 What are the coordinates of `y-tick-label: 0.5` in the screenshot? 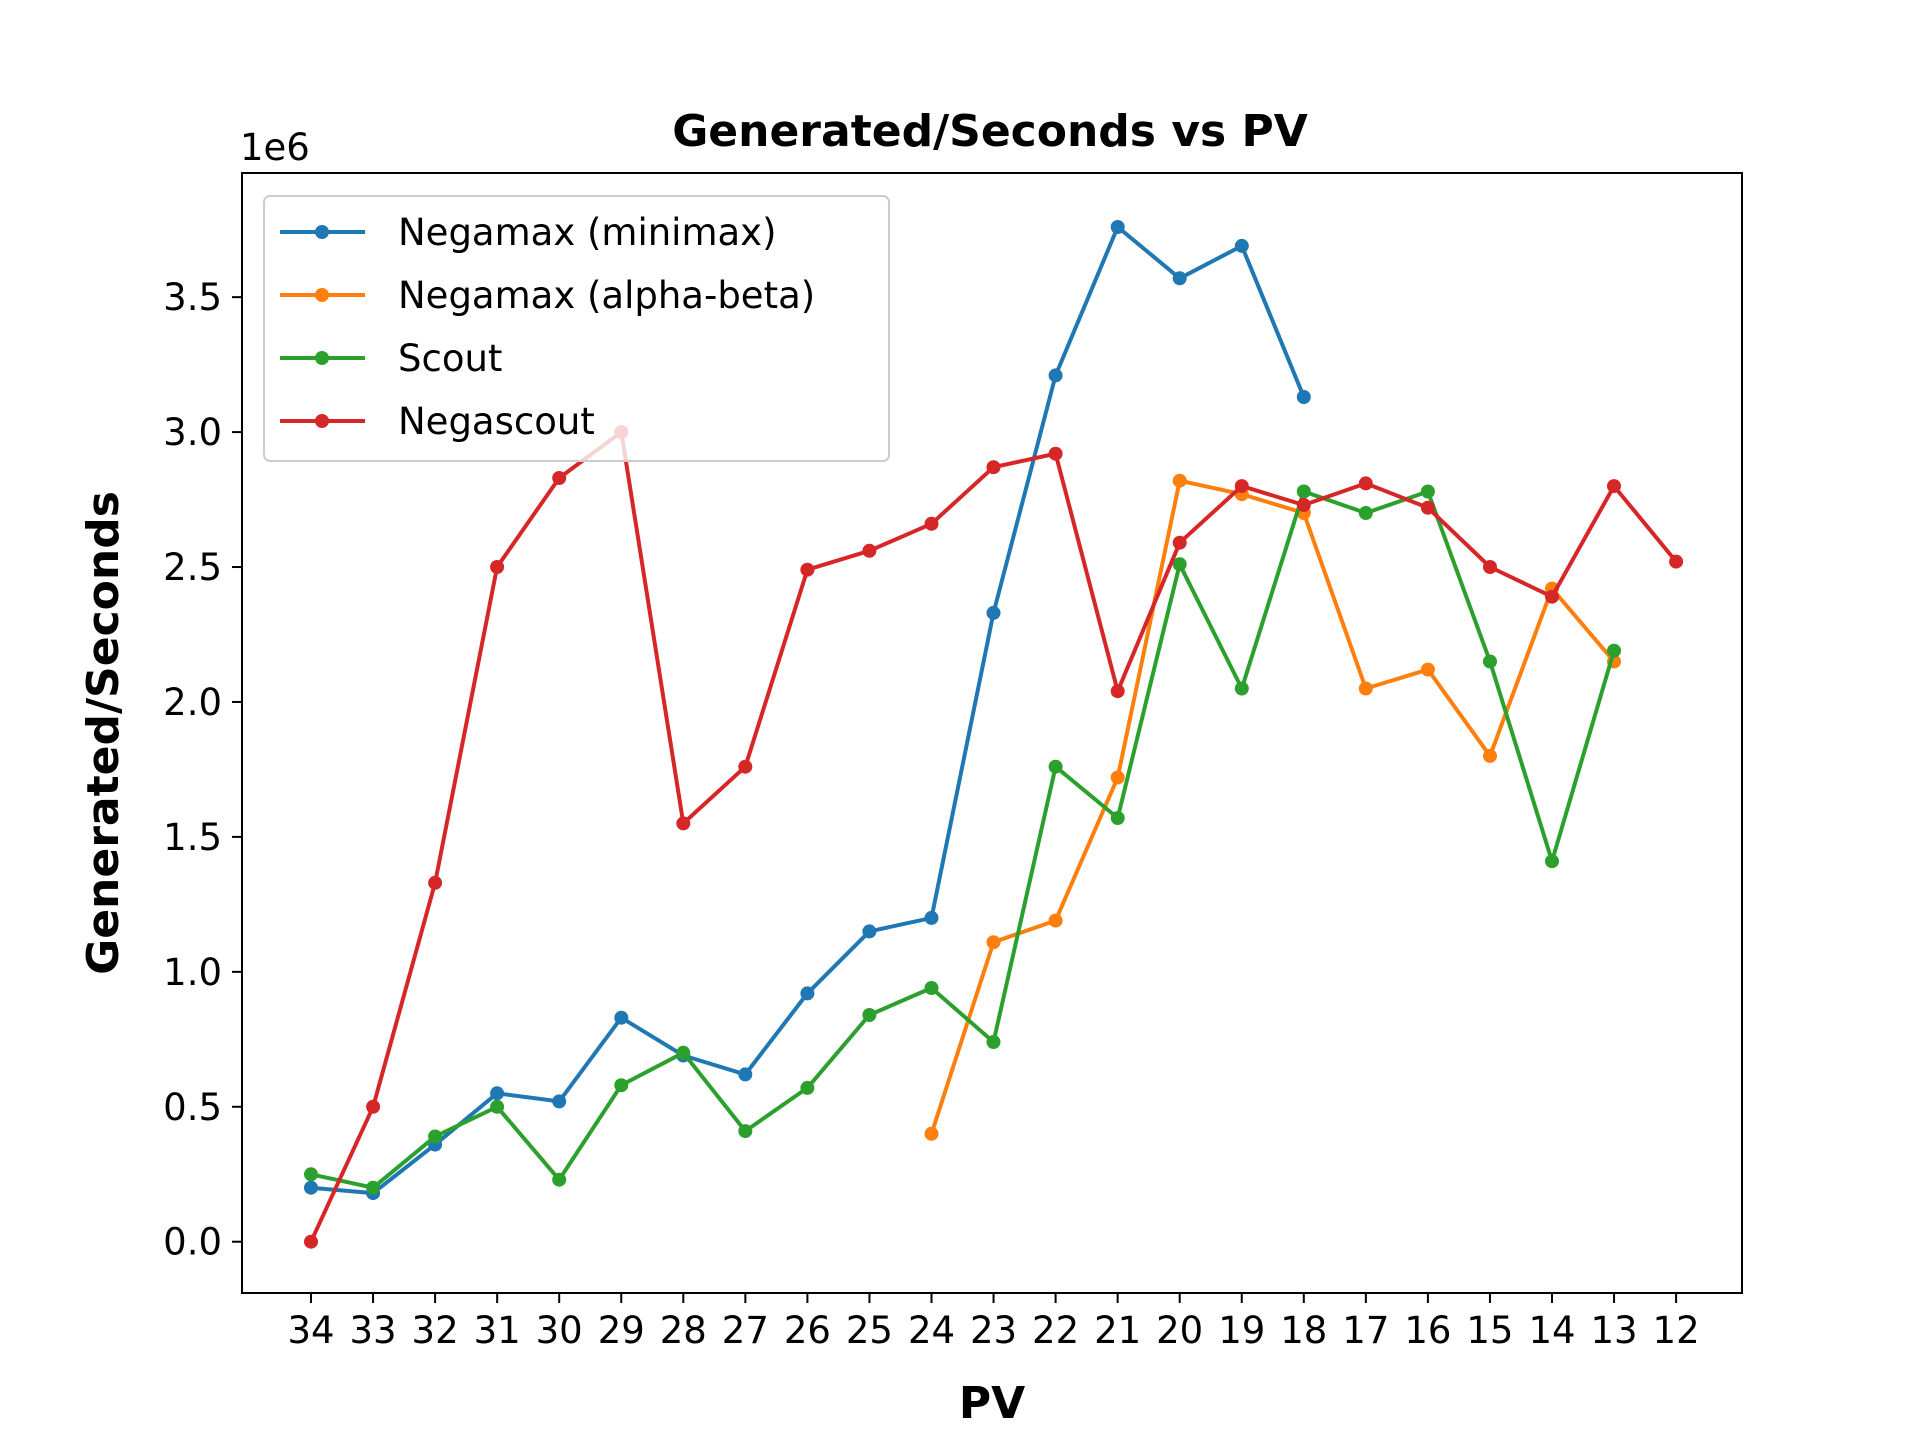 It's located at (192, 1107).